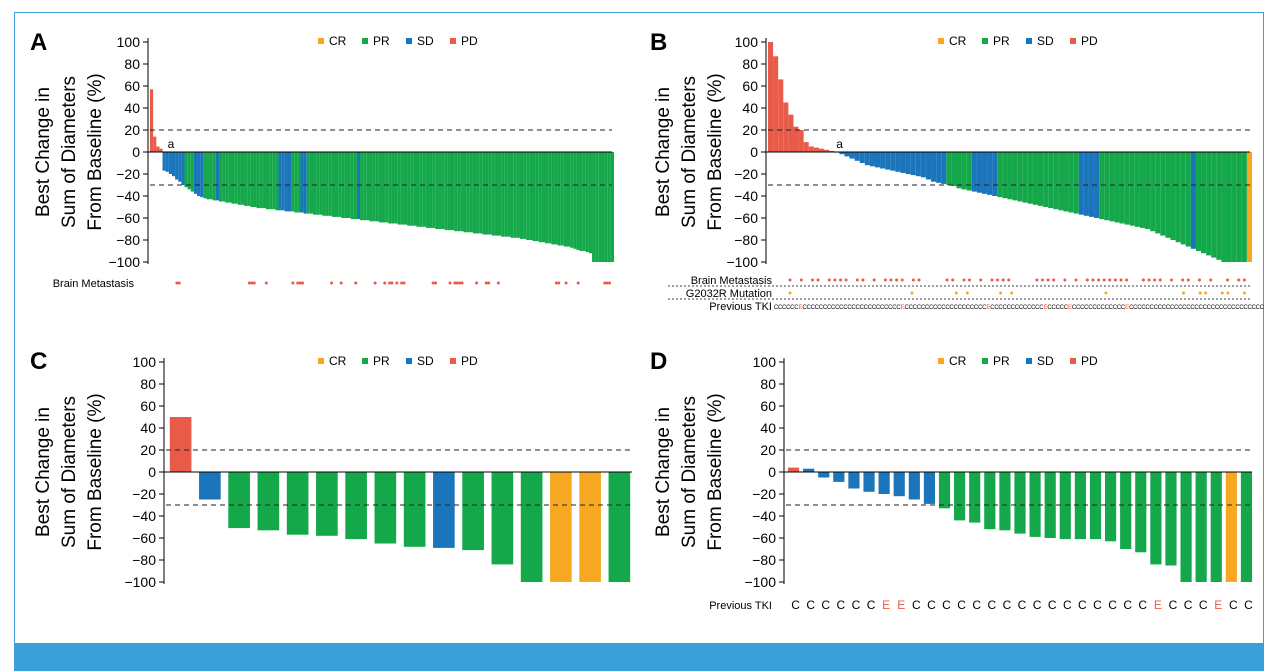 The image size is (1276, 671). What do you see at coordinates (95, 151) in the screenshot?
I see `y-axis-label: From Baseline (%)` at bounding box center [95, 151].